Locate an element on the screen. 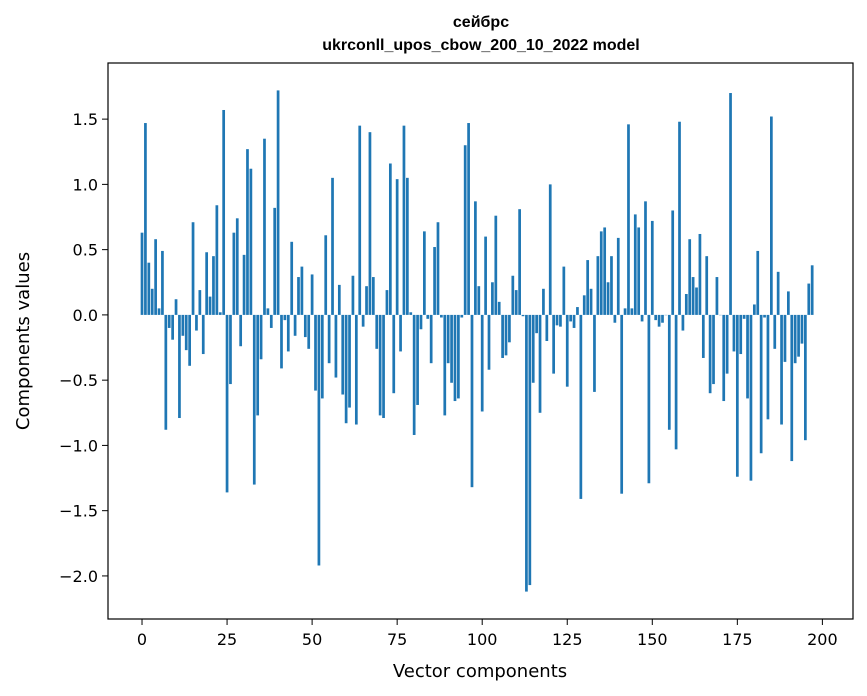 The height and width of the screenshot is (696, 867). y-tick-label: 0.0 is located at coordinates (85, 315).